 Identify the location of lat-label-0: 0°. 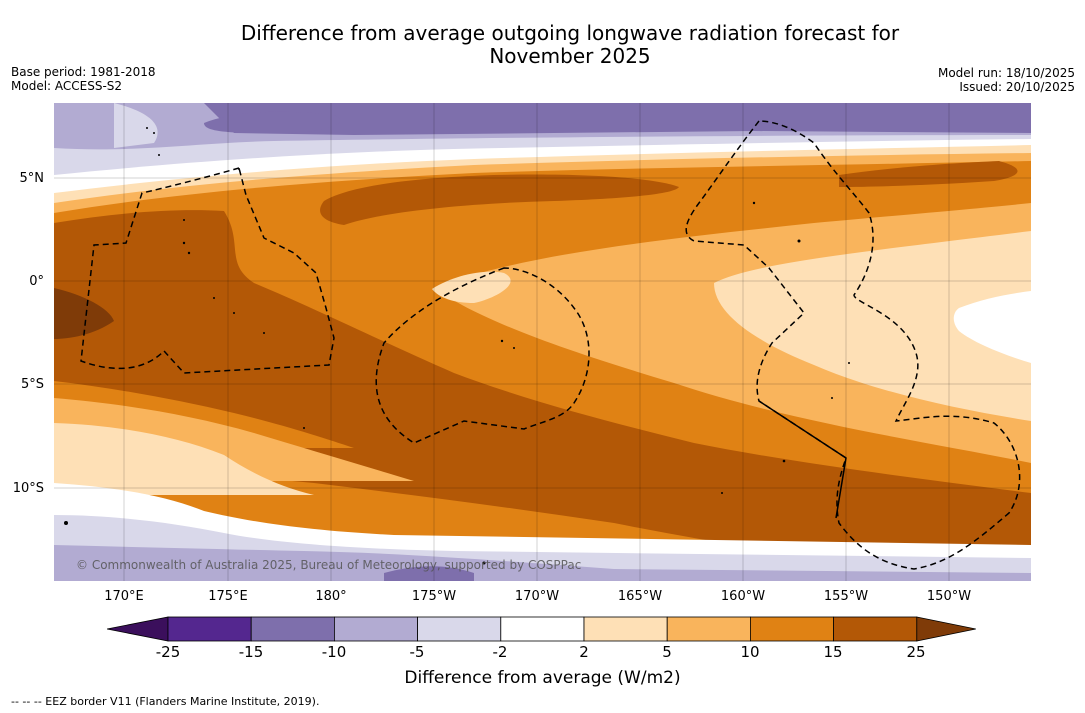
(36, 281).